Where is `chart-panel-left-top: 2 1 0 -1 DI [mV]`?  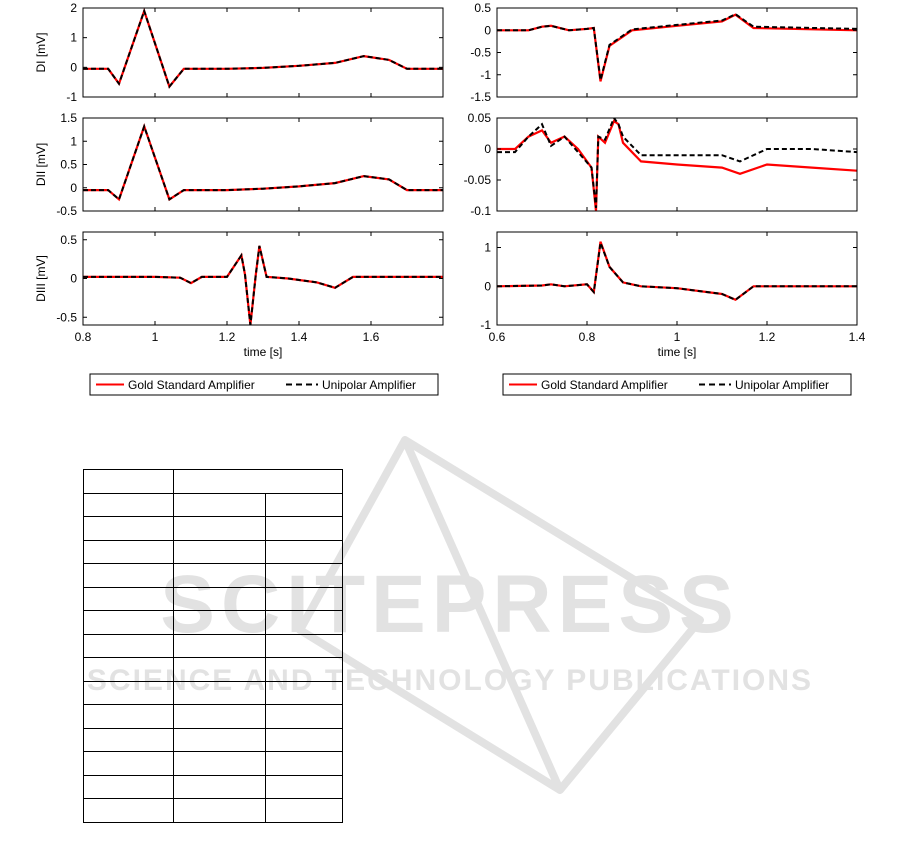
chart-panel-left-top: 2 1 0 -1 DI [mV] is located at coordinates (239, 52).